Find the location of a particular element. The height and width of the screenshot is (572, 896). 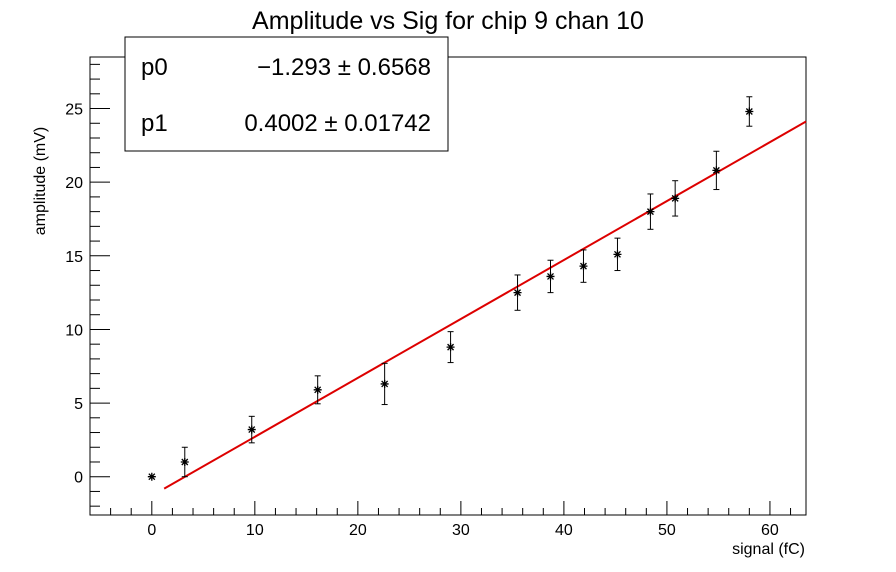

stat-p1-name: p1 is located at coordinates (154, 123).